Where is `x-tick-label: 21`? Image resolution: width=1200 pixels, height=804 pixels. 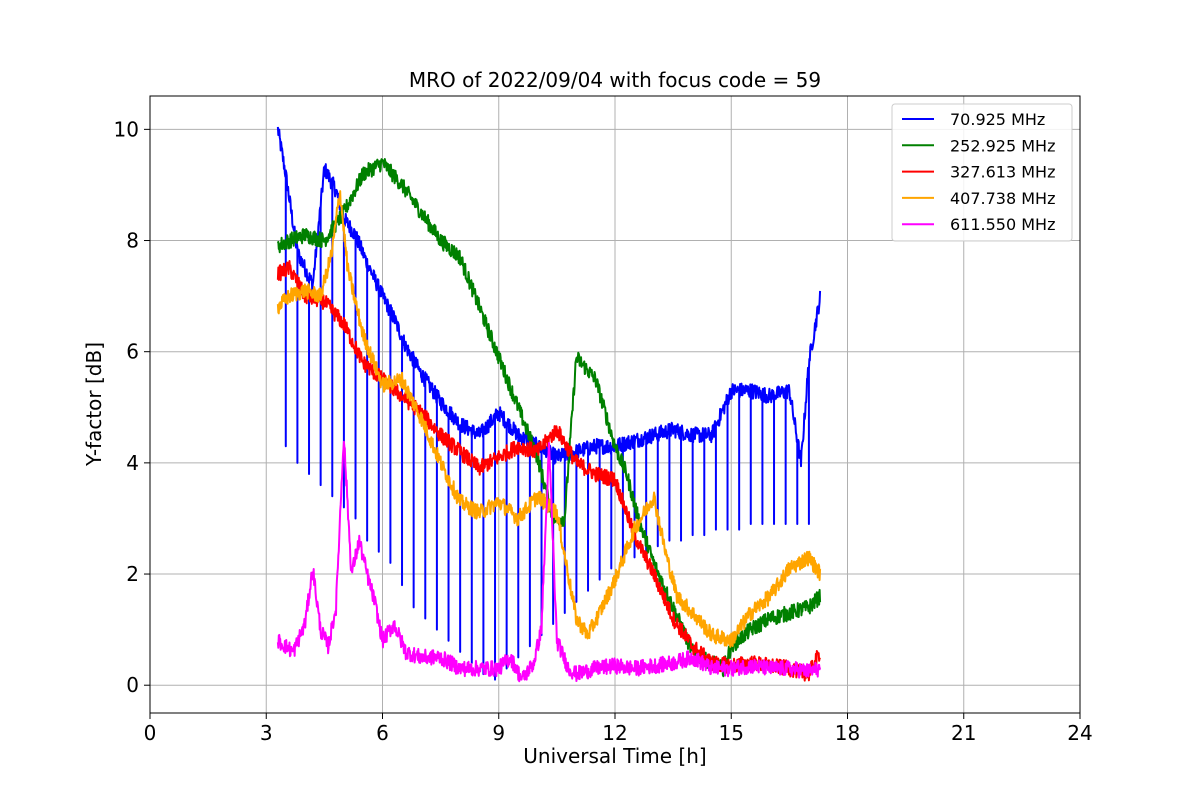
x-tick-label: 21 is located at coordinates (963, 733).